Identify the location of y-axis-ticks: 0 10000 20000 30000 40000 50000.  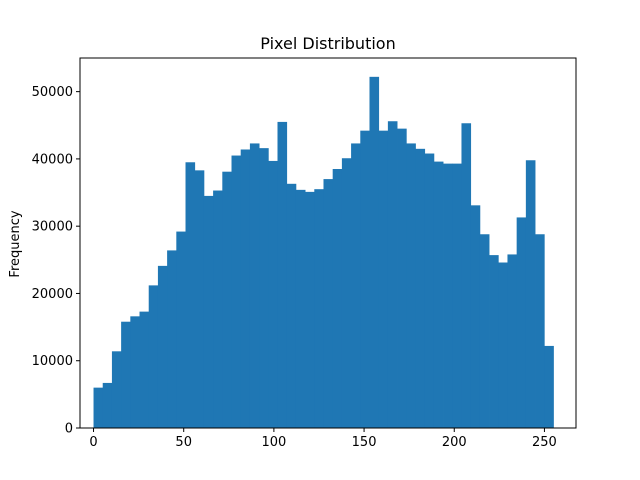
(56, 261).